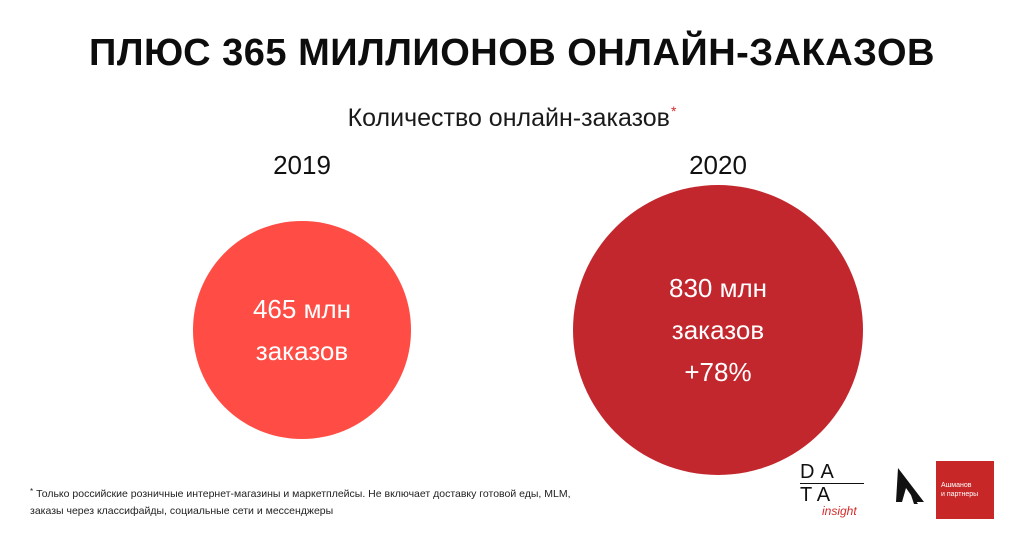 The image size is (1024, 548). Describe the element at coordinates (717, 288) in the screenshot. I see `bubble-2020-label-1: 830 млн` at that location.